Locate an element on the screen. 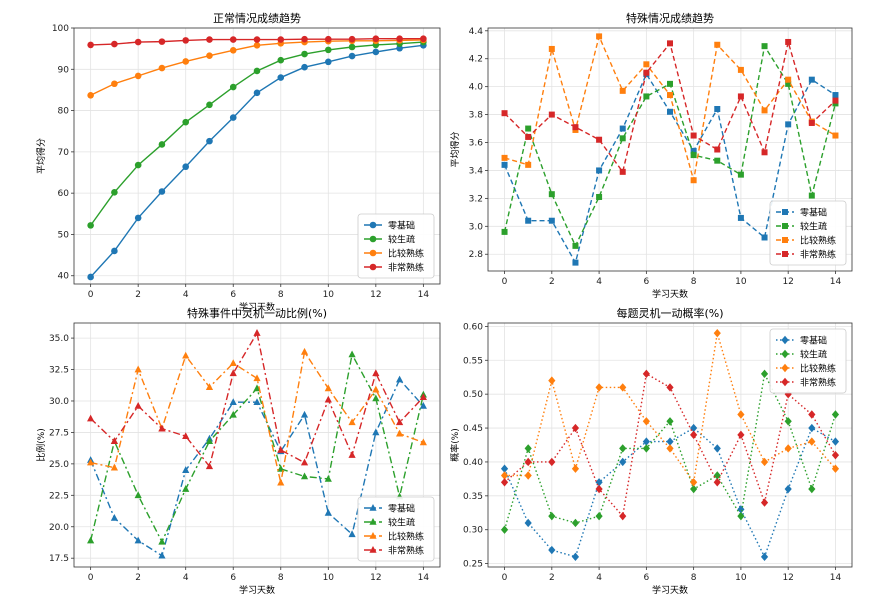  legend-label: 比较熟练 is located at coordinates (818, 369).